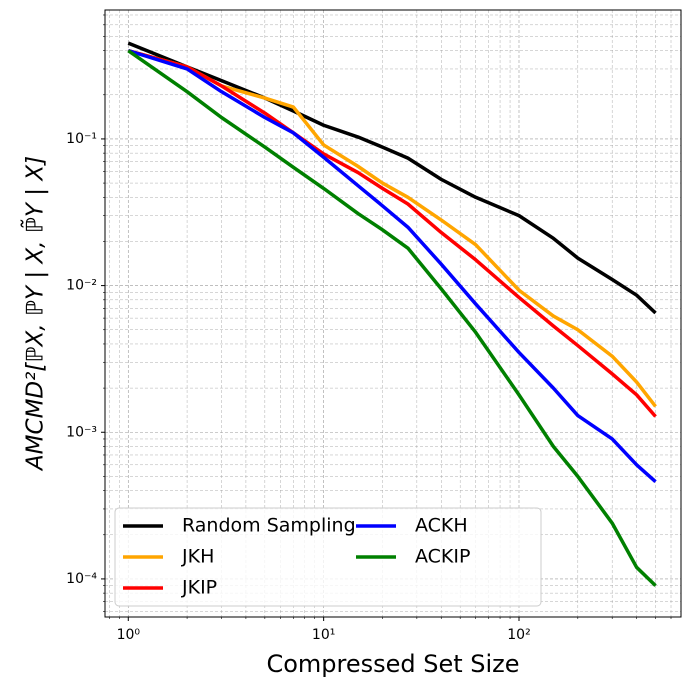  What do you see at coordinates (129, 635) in the screenshot?
I see `x-tick-label: 10⁰` at bounding box center [129, 635].